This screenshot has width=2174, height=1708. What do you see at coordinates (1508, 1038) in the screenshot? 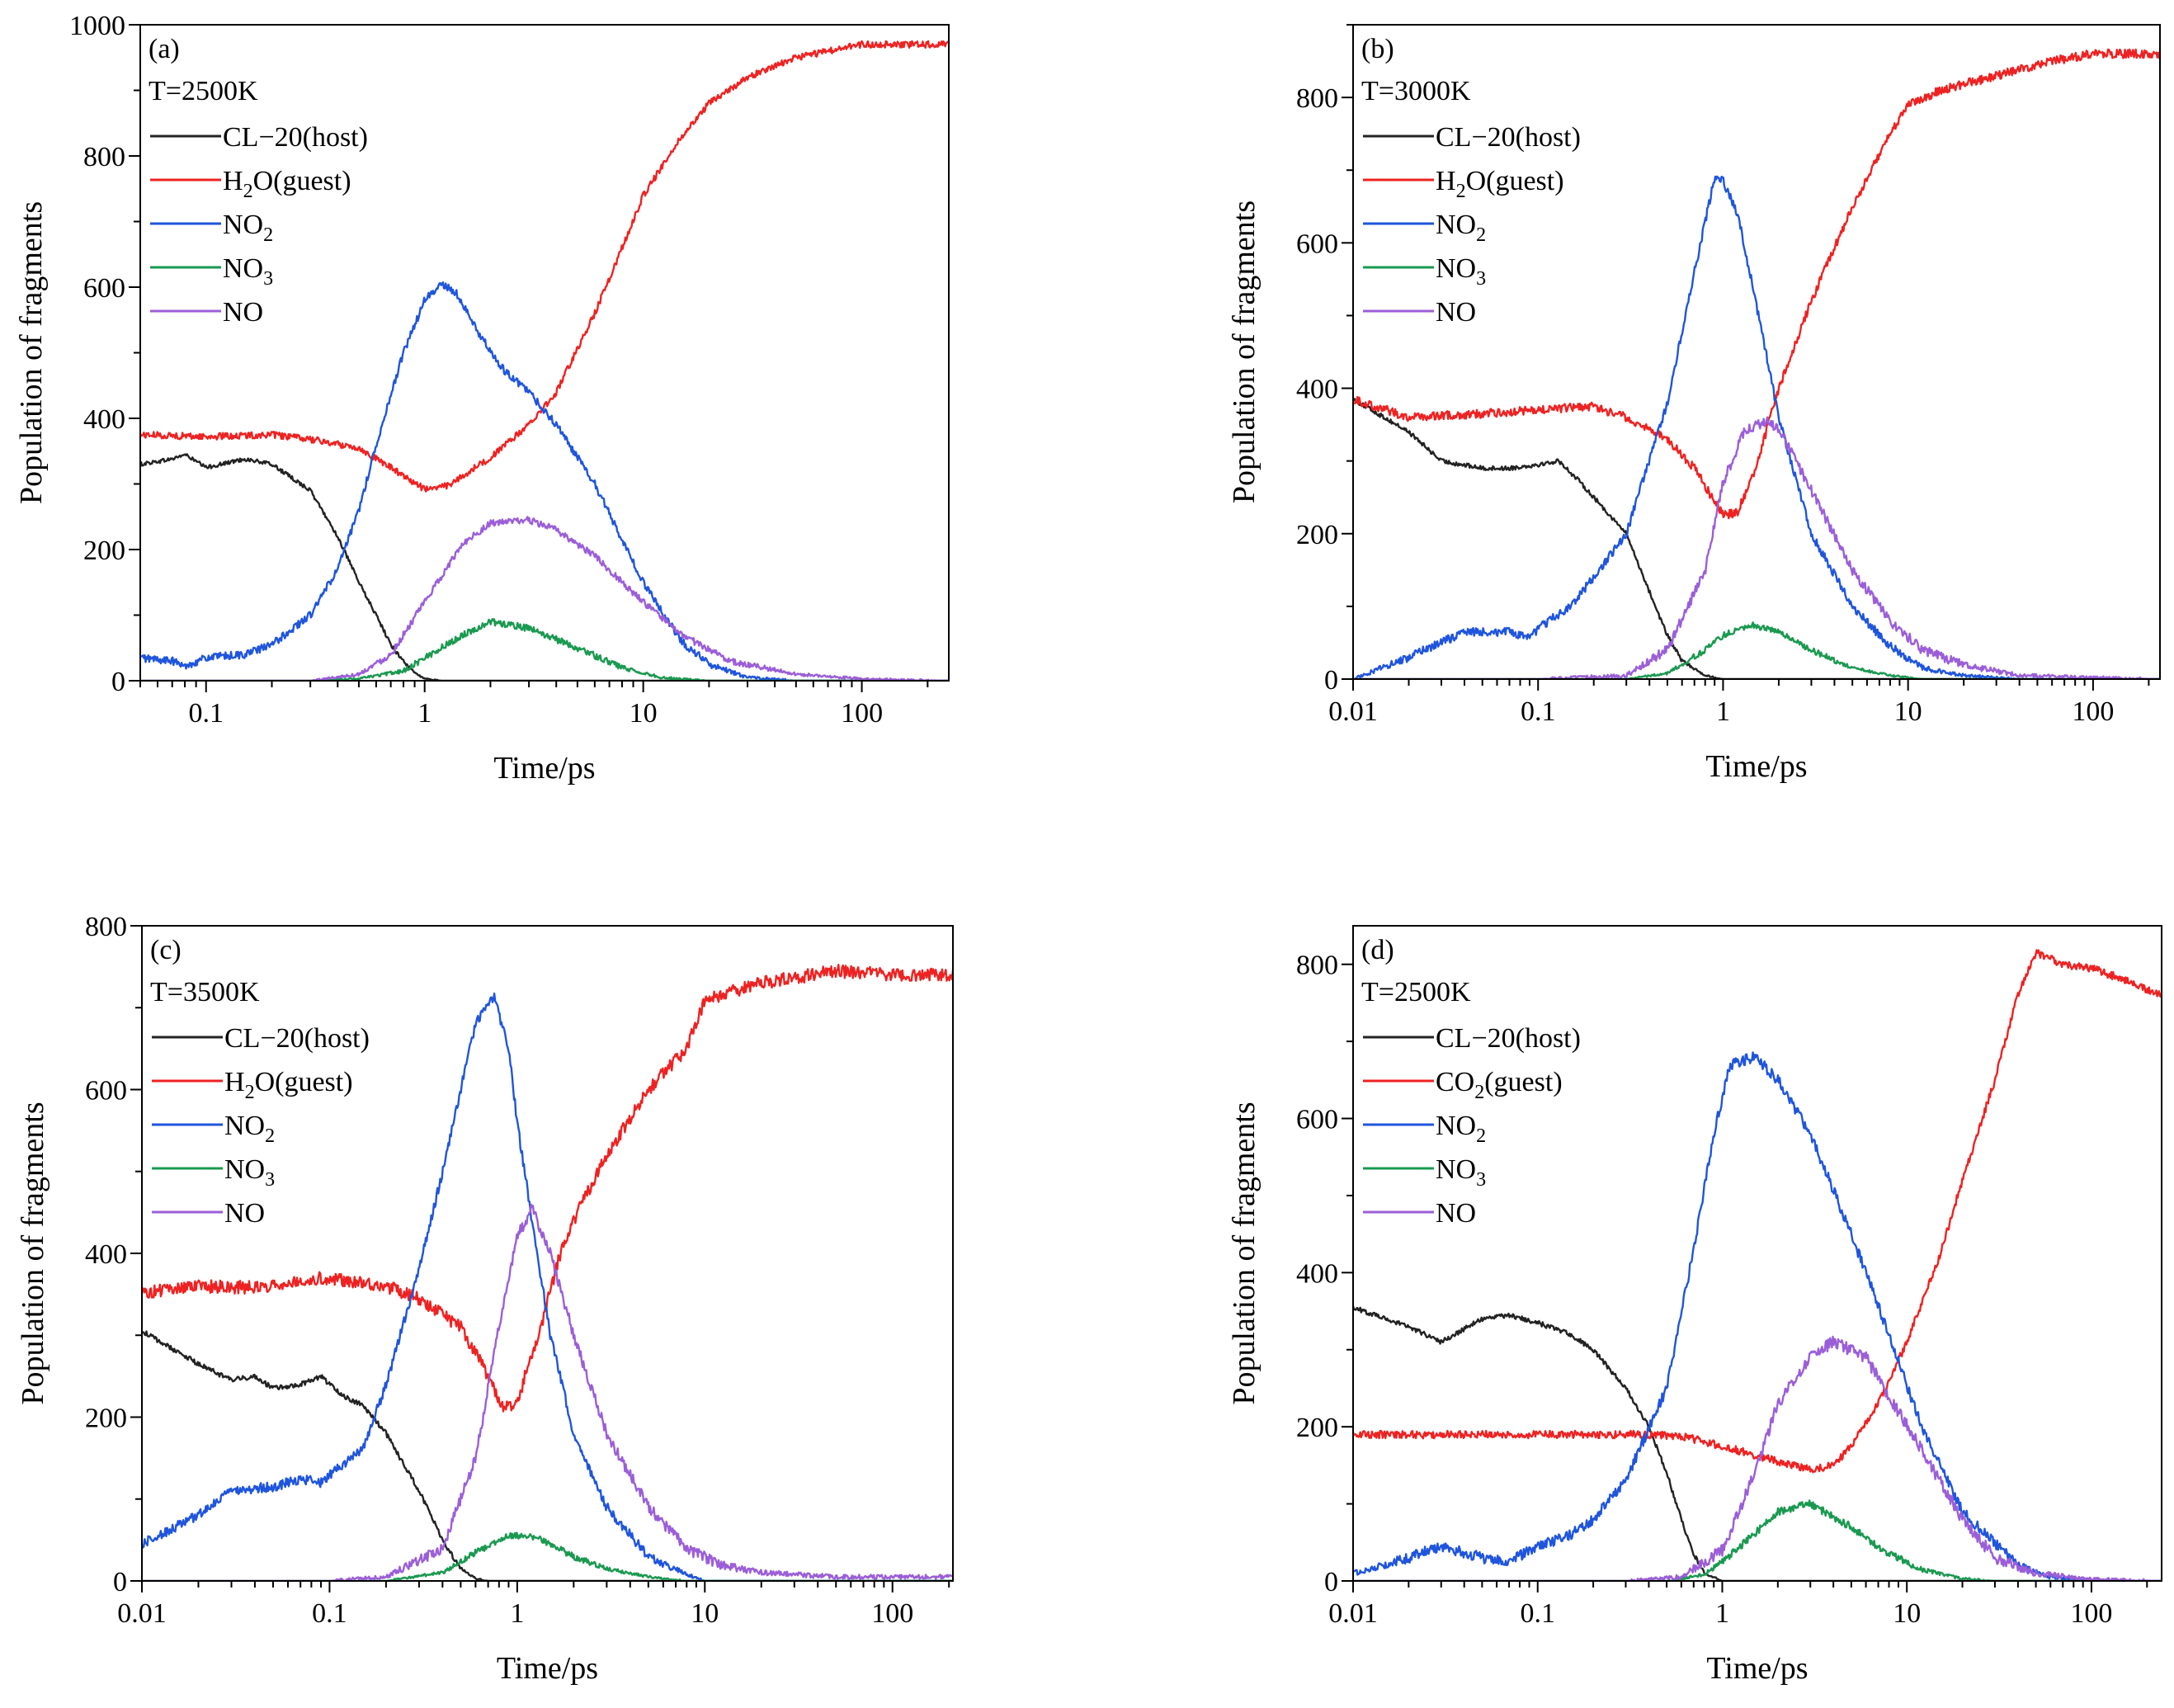
I see `legend-label-main: CL−20(host)` at bounding box center [1508, 1038].